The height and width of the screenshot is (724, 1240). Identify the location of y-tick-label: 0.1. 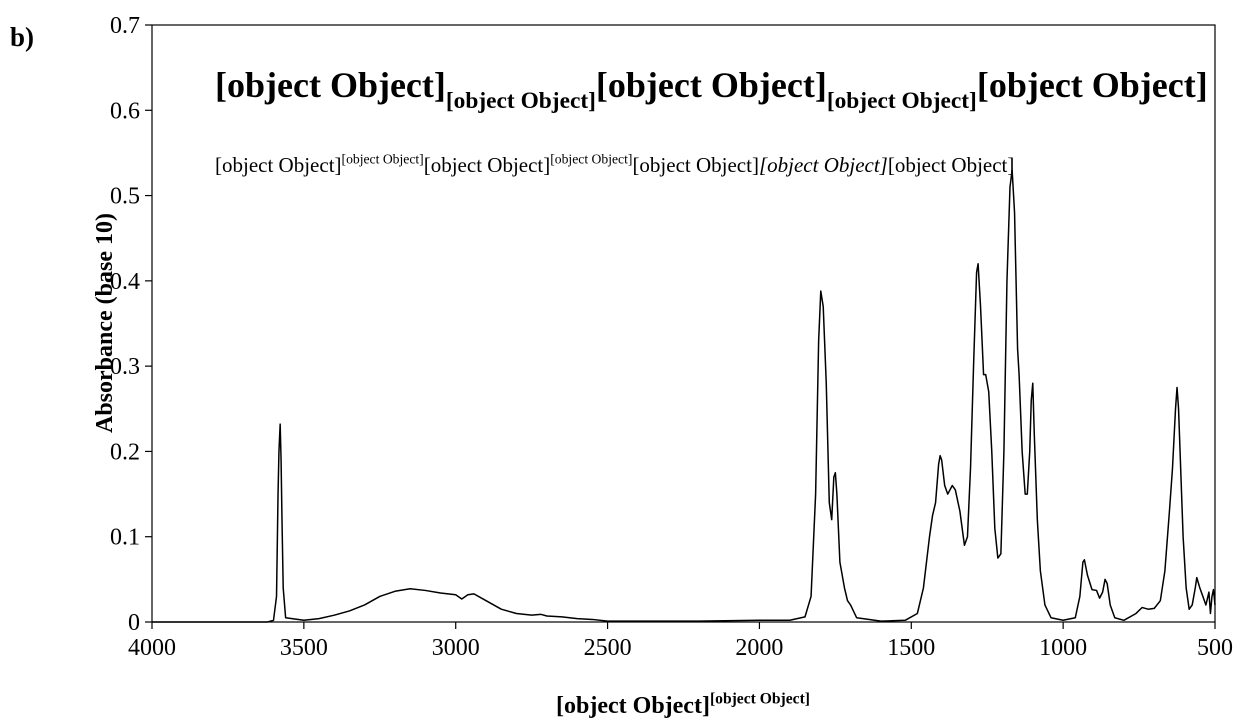
(125, 538).